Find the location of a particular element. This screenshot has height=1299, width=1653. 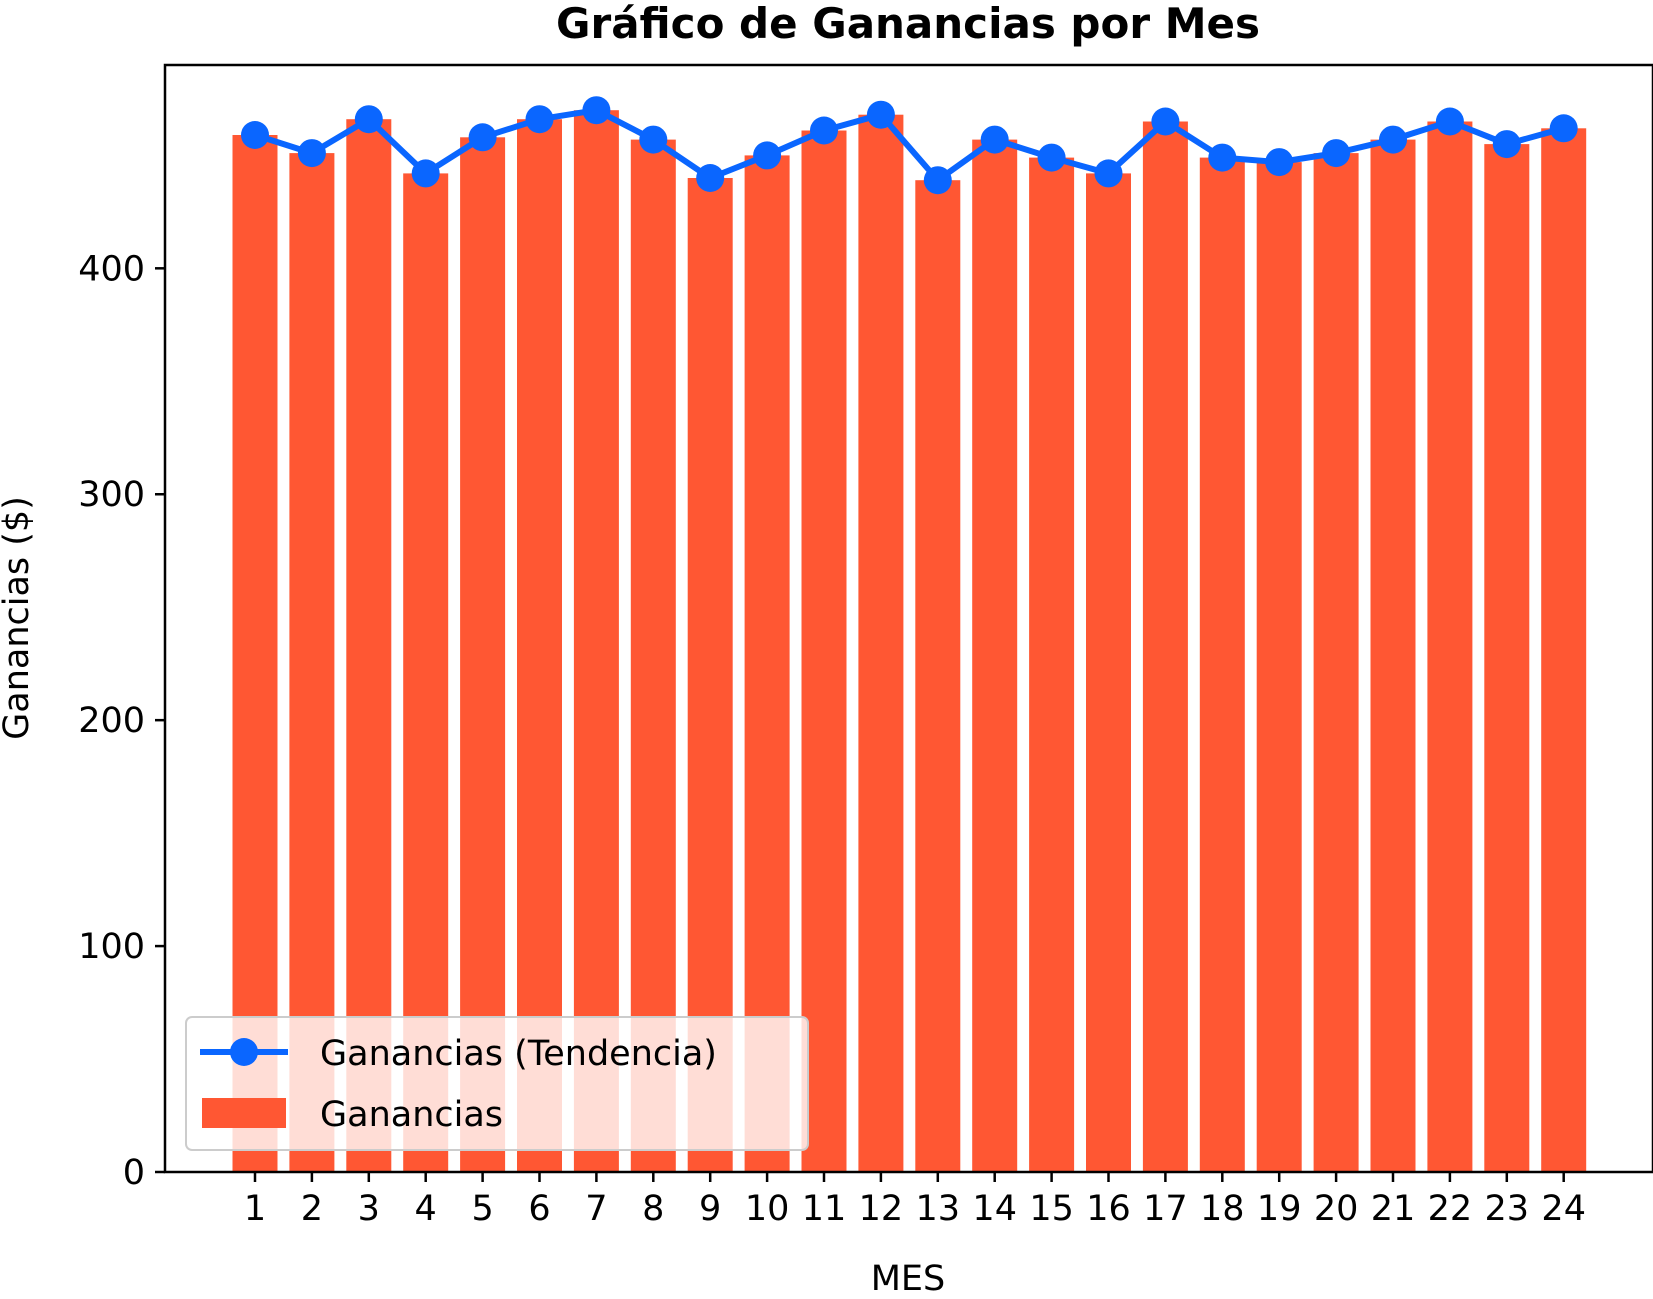

x-tick-label: 3 is located at coordinates (369, 1209).